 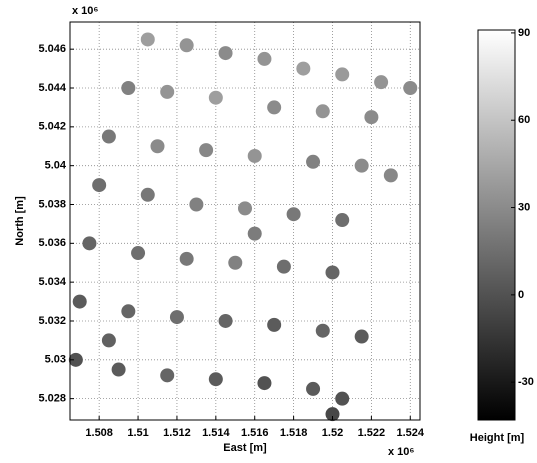 What do you see at coordinates (216, 433) in the screenshot?
I see `x-tick-label: 1.514` at bounding box center [216, 433].